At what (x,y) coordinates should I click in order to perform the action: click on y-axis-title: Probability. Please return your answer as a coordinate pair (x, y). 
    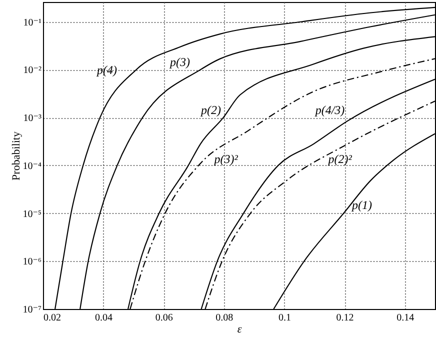
    Looking at the image, I should click on (16, 155).